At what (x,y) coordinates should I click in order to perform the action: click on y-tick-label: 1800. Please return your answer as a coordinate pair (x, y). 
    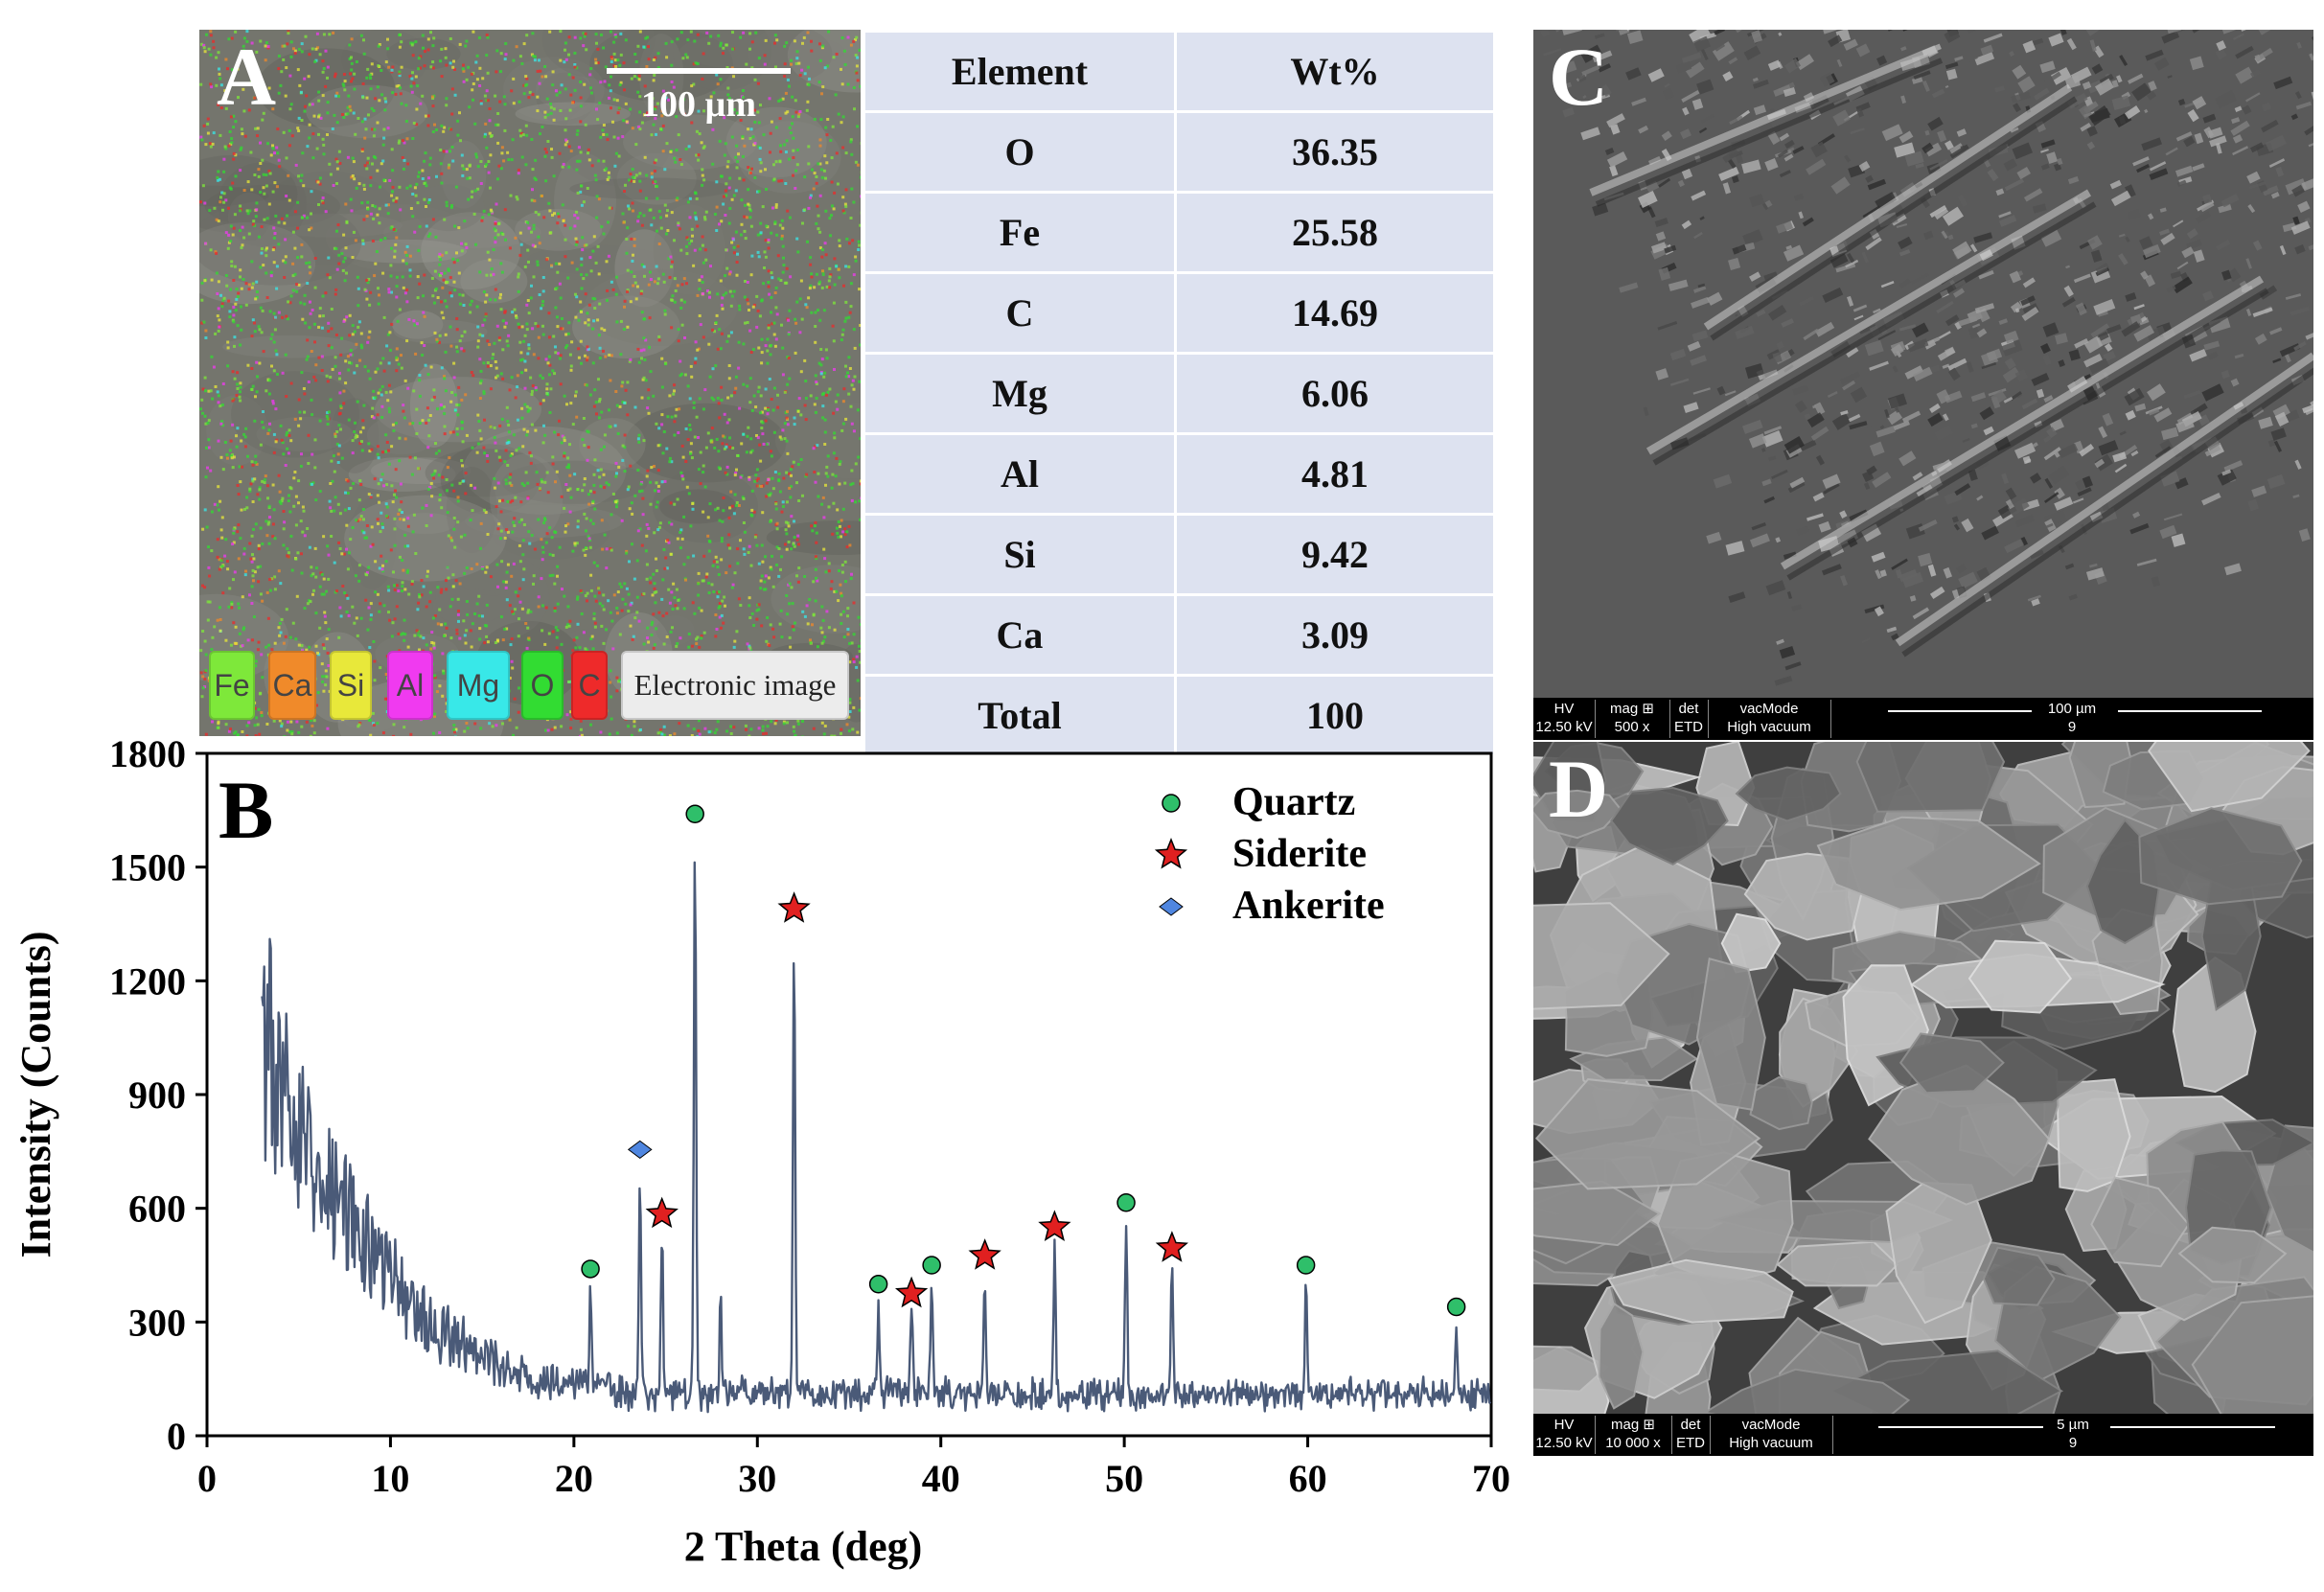
    Looking at the image, I should click on (147, 756).